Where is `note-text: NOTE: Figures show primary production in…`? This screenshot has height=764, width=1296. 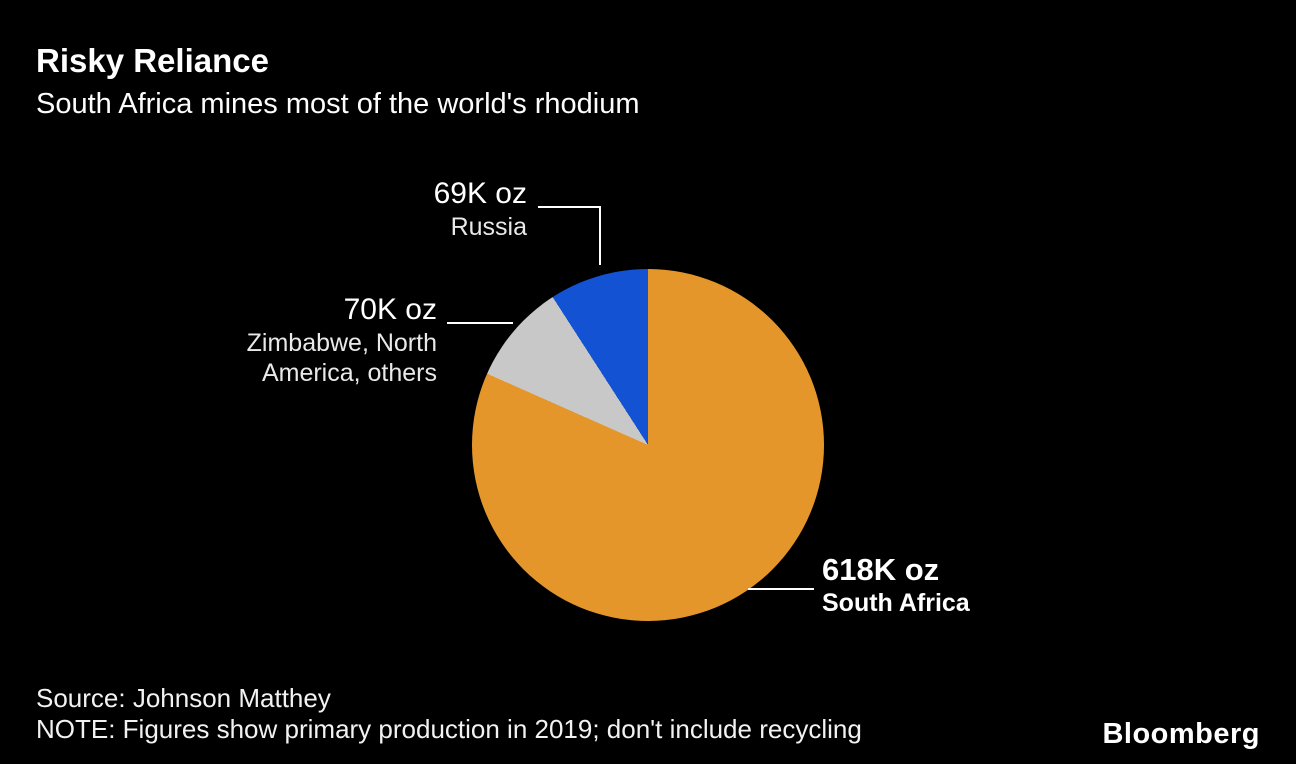
note-text: NOTE: Figures show primary production in… is located at coordinates (449, 729).